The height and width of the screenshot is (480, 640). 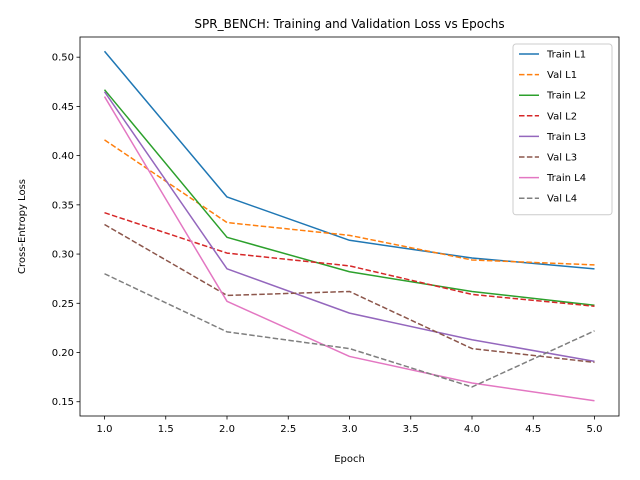 What do you see at coordinates (63, 304) in the screenshot?
I see `y-tick-label: 0.25` at bounding box center [63, 304].